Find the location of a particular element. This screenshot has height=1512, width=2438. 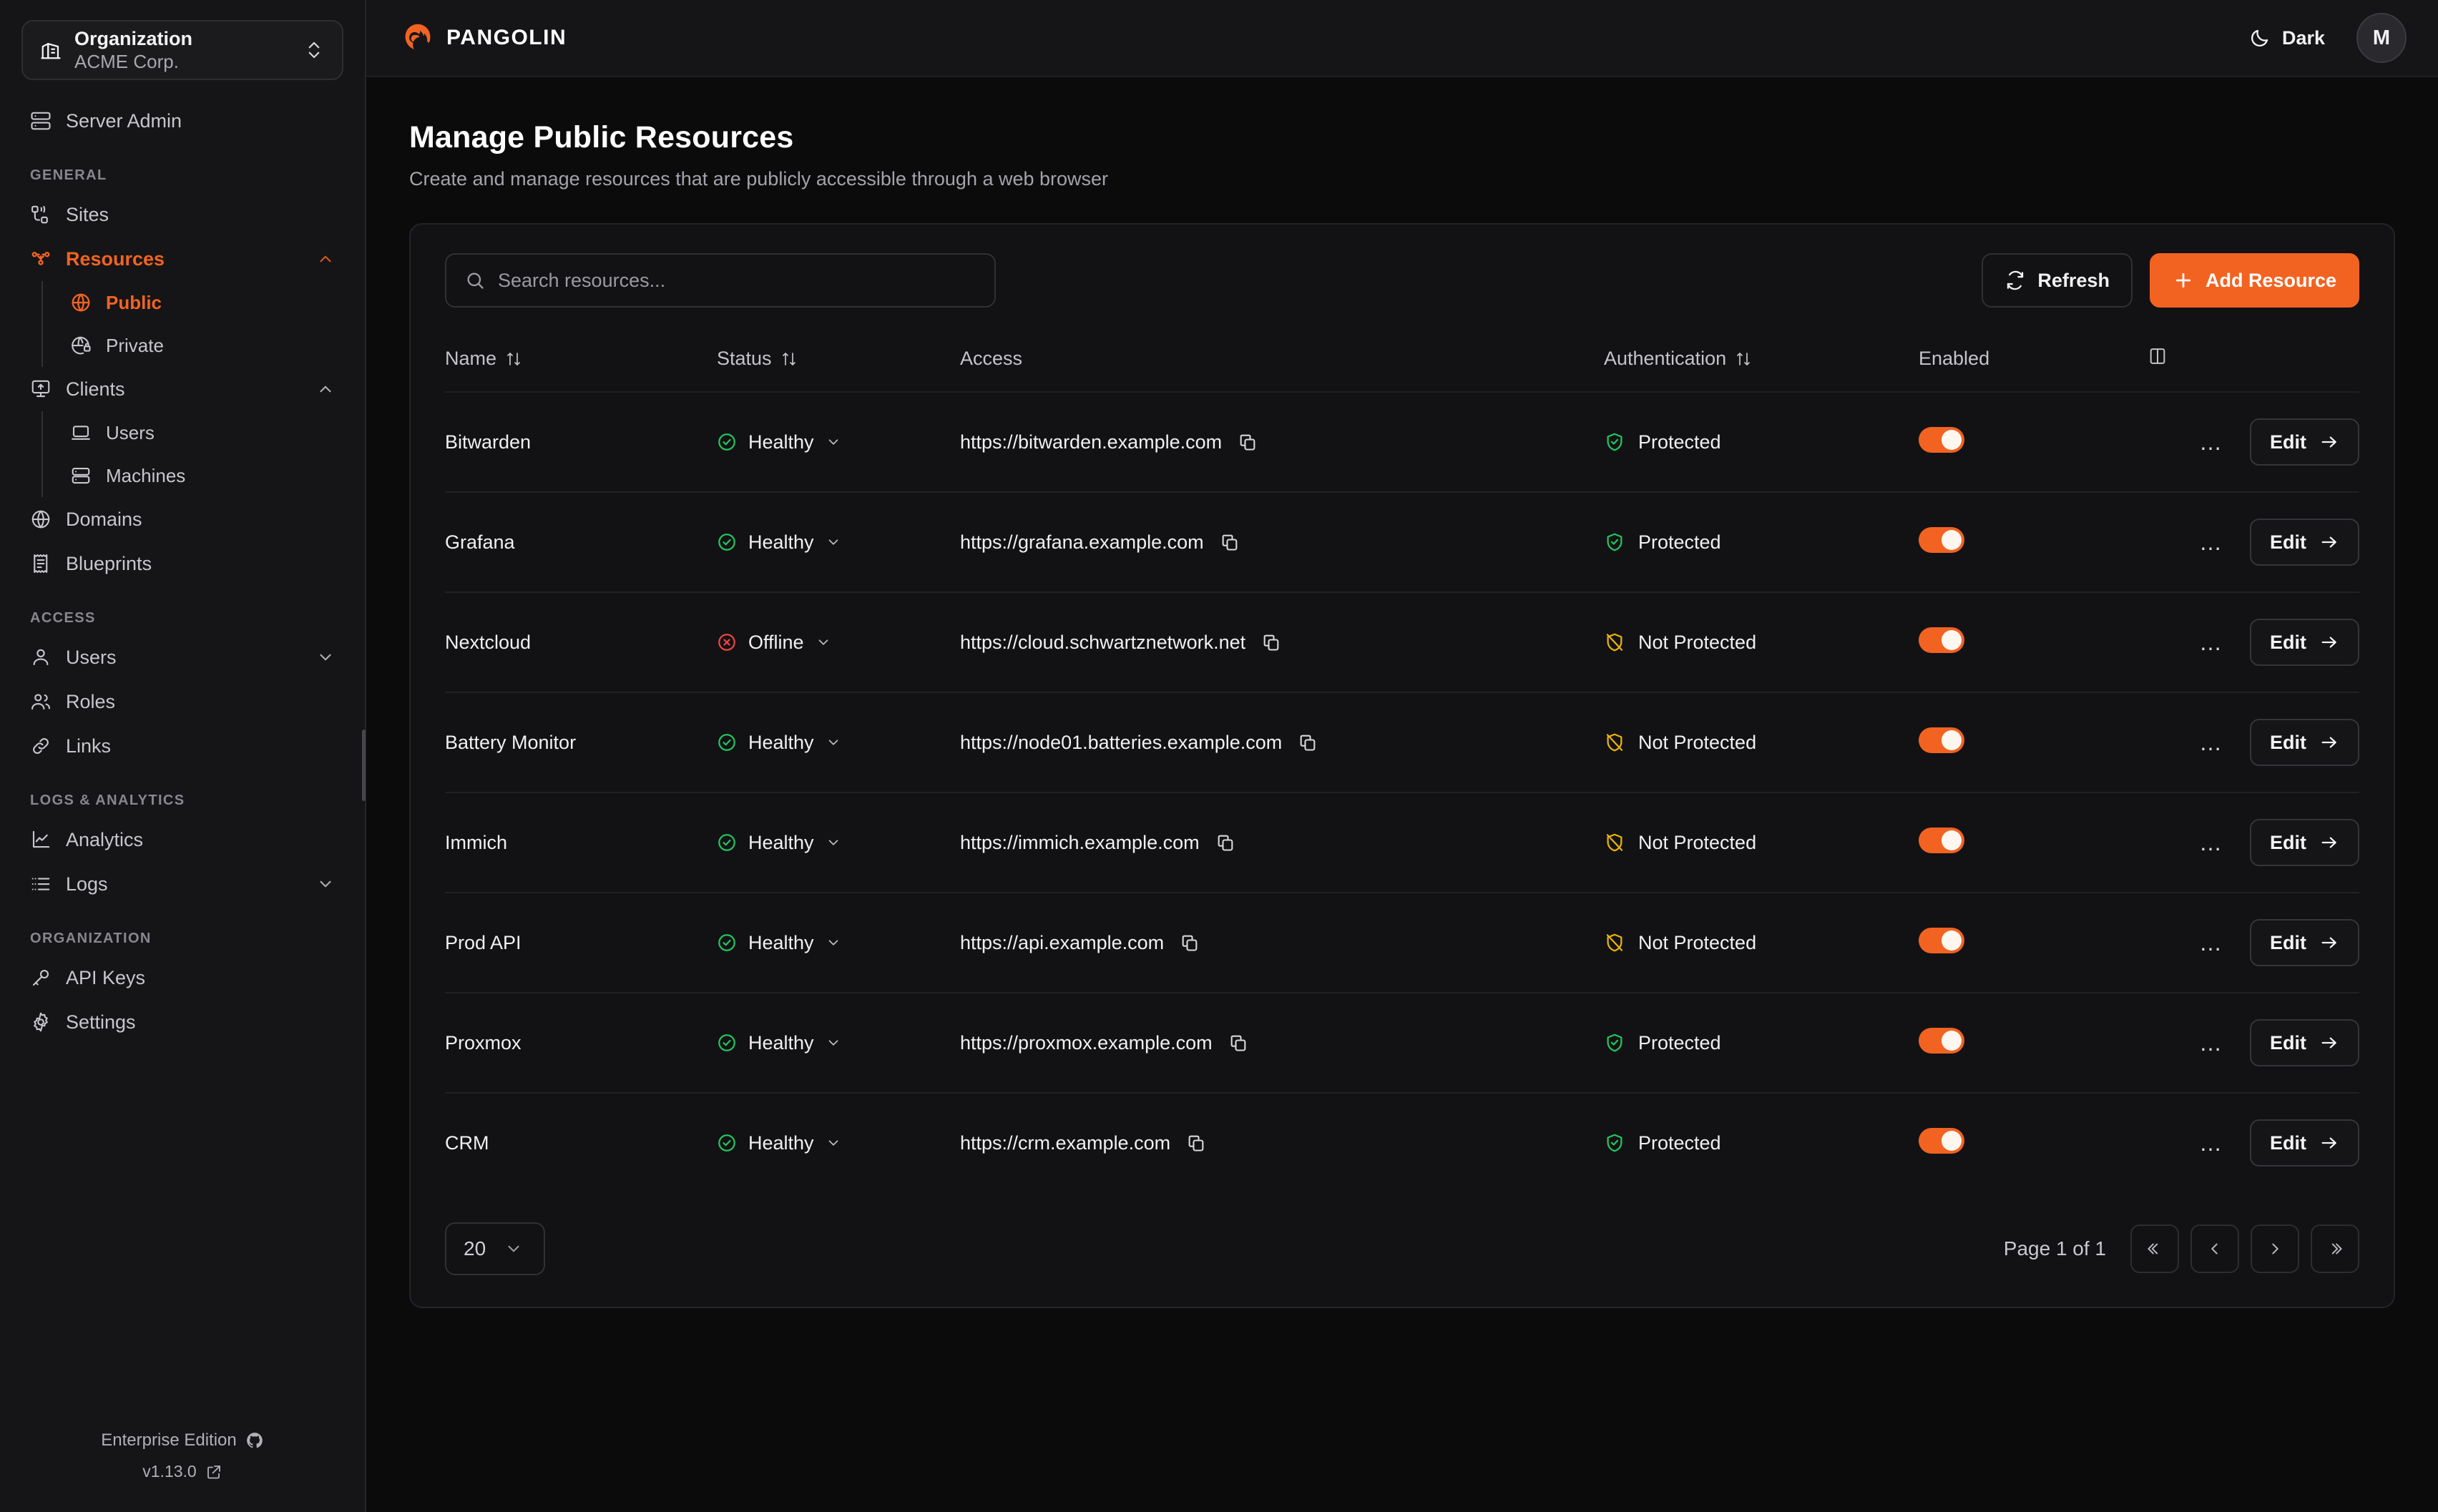

resource-url: https://crm.example.com is located at coordinates (1065, 1142).